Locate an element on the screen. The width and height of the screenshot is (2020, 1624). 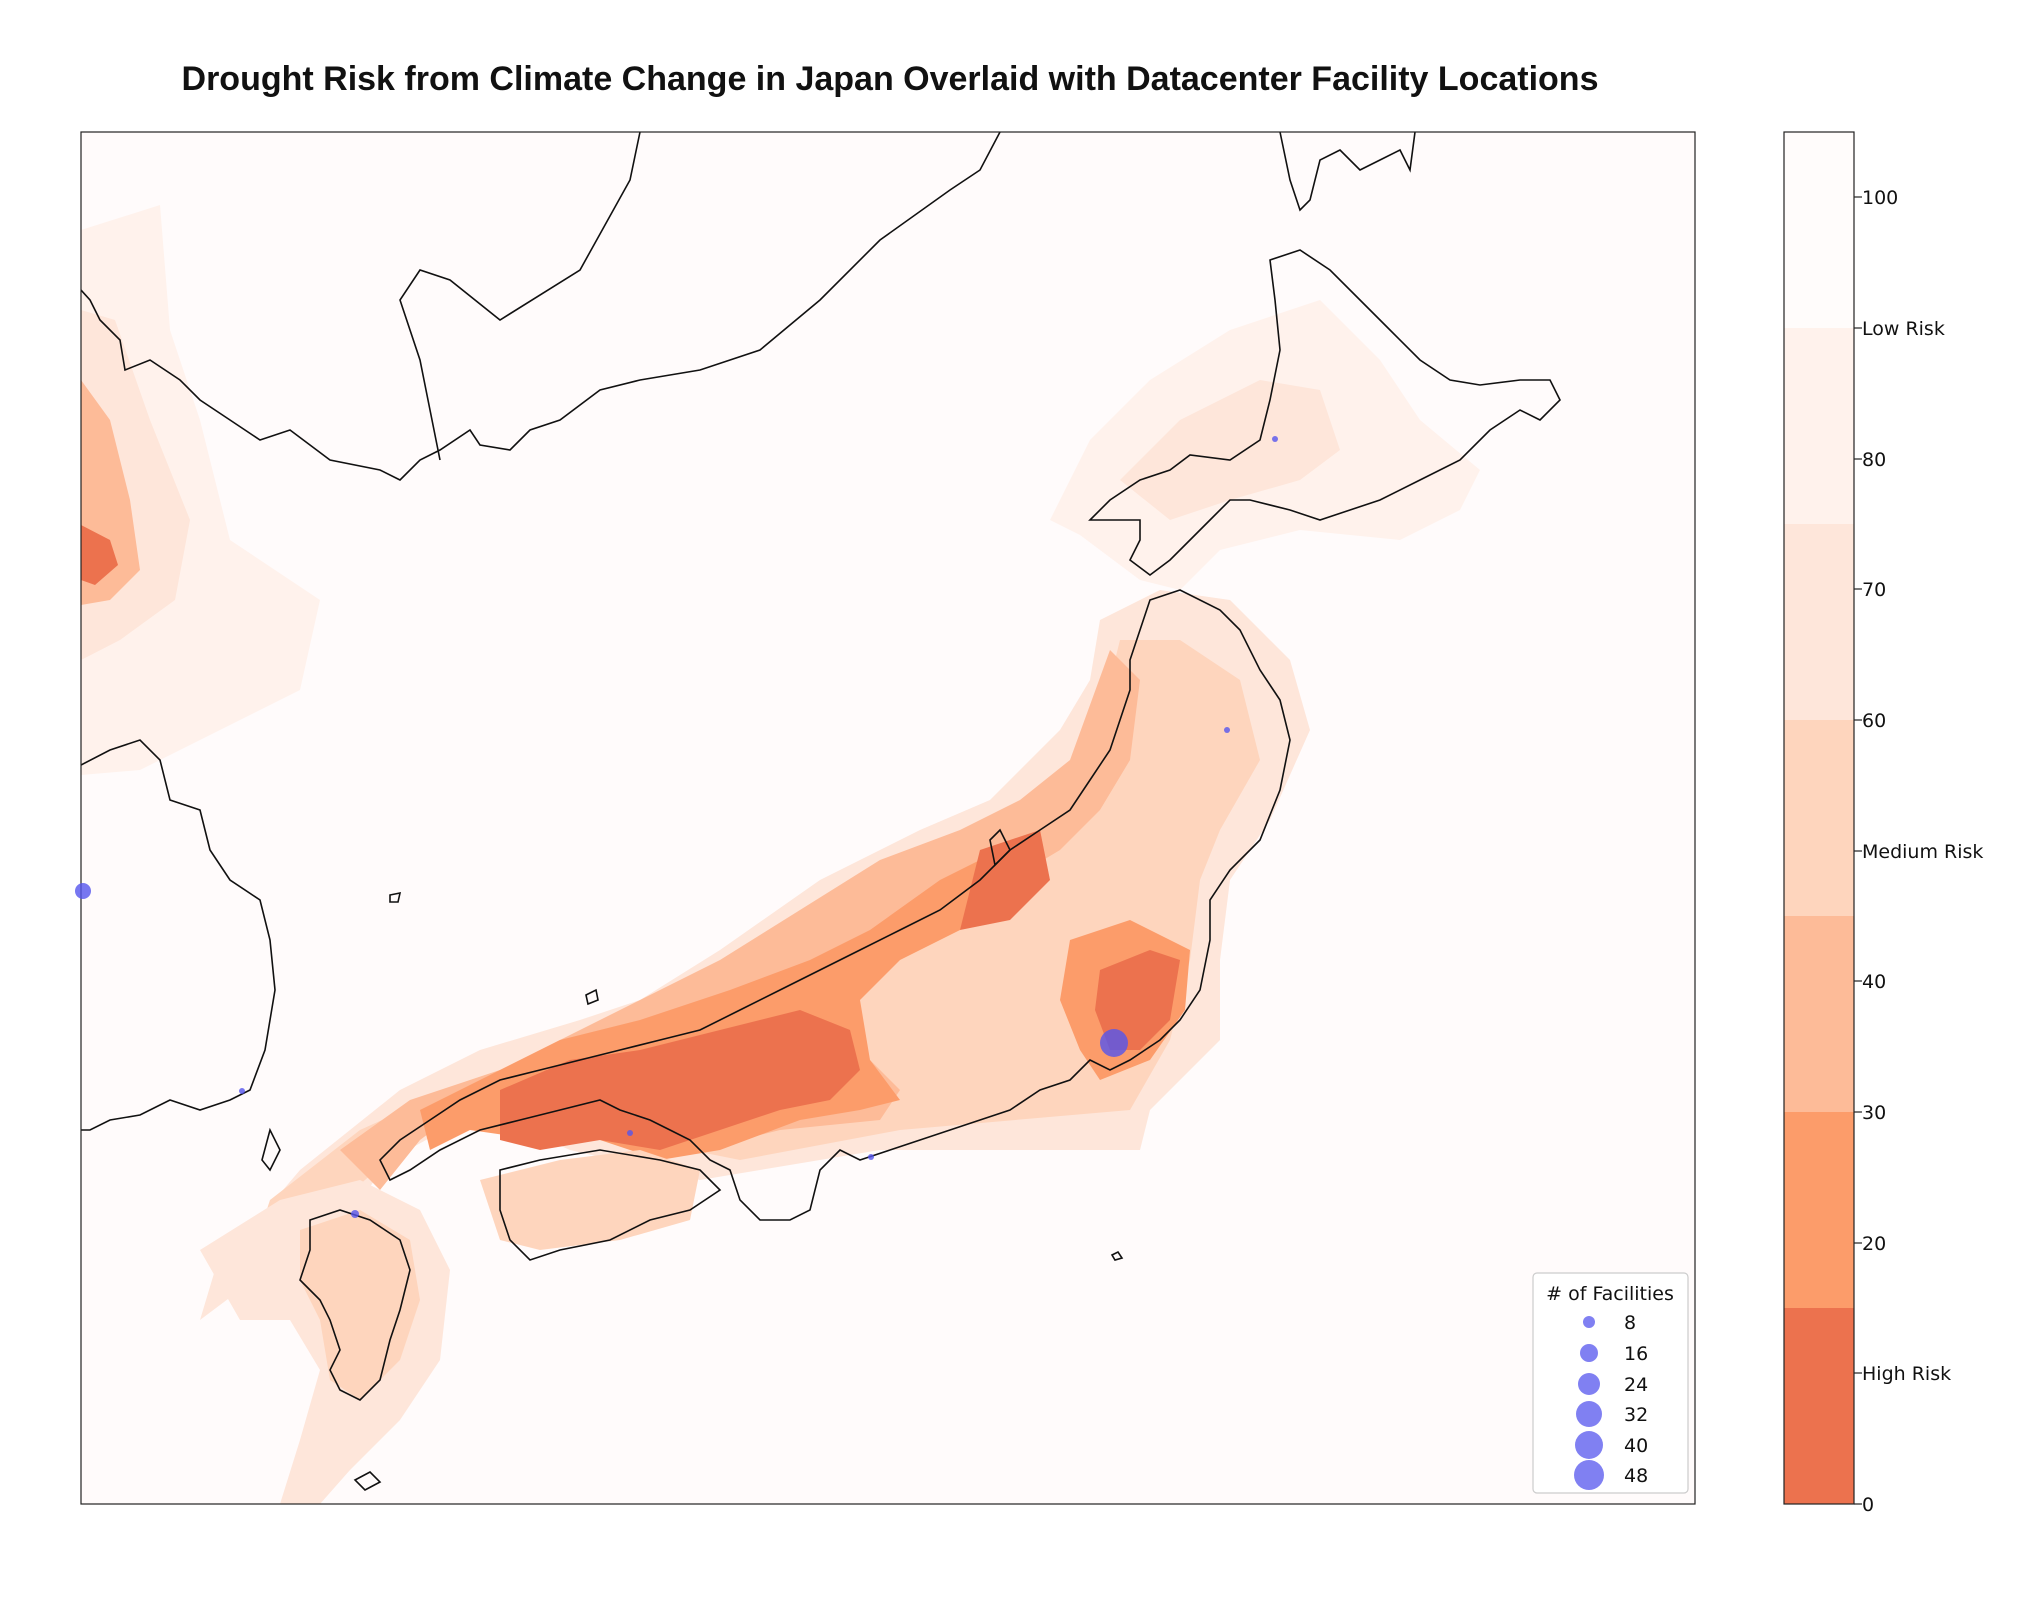
facility-marker-osaka is located at coordinates (871, 1157).